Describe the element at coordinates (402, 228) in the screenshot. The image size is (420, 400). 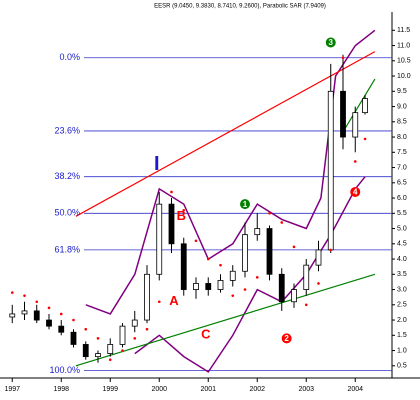
I see `y-tick-label: 5.0` at that location.